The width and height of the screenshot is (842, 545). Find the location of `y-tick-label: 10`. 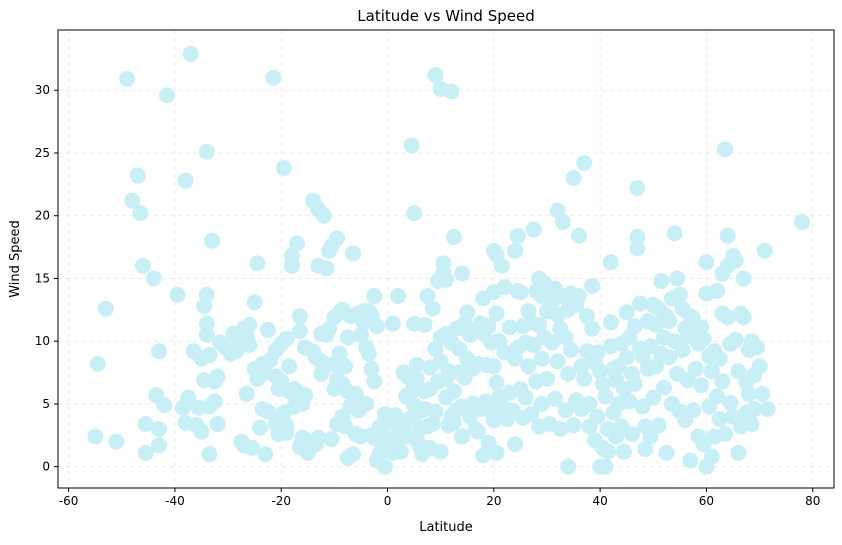

y-tick-label: 10 is located at coordinates (42, 341).